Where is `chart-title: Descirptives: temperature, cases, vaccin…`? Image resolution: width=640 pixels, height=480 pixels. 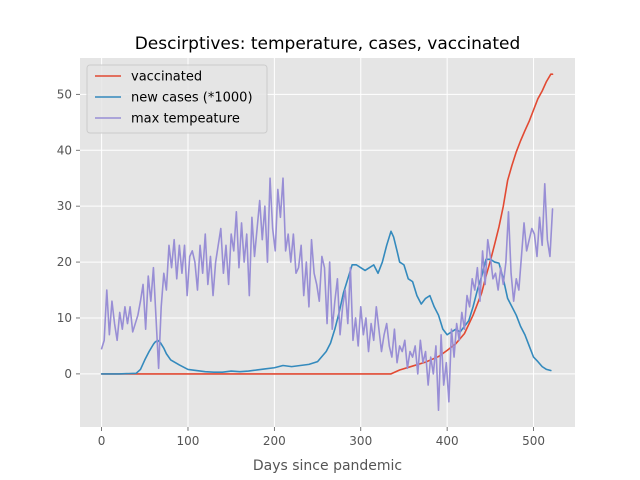
chart-title: Descirptives: temperature, cases, vaccin… is located at coordinates (328, 44).